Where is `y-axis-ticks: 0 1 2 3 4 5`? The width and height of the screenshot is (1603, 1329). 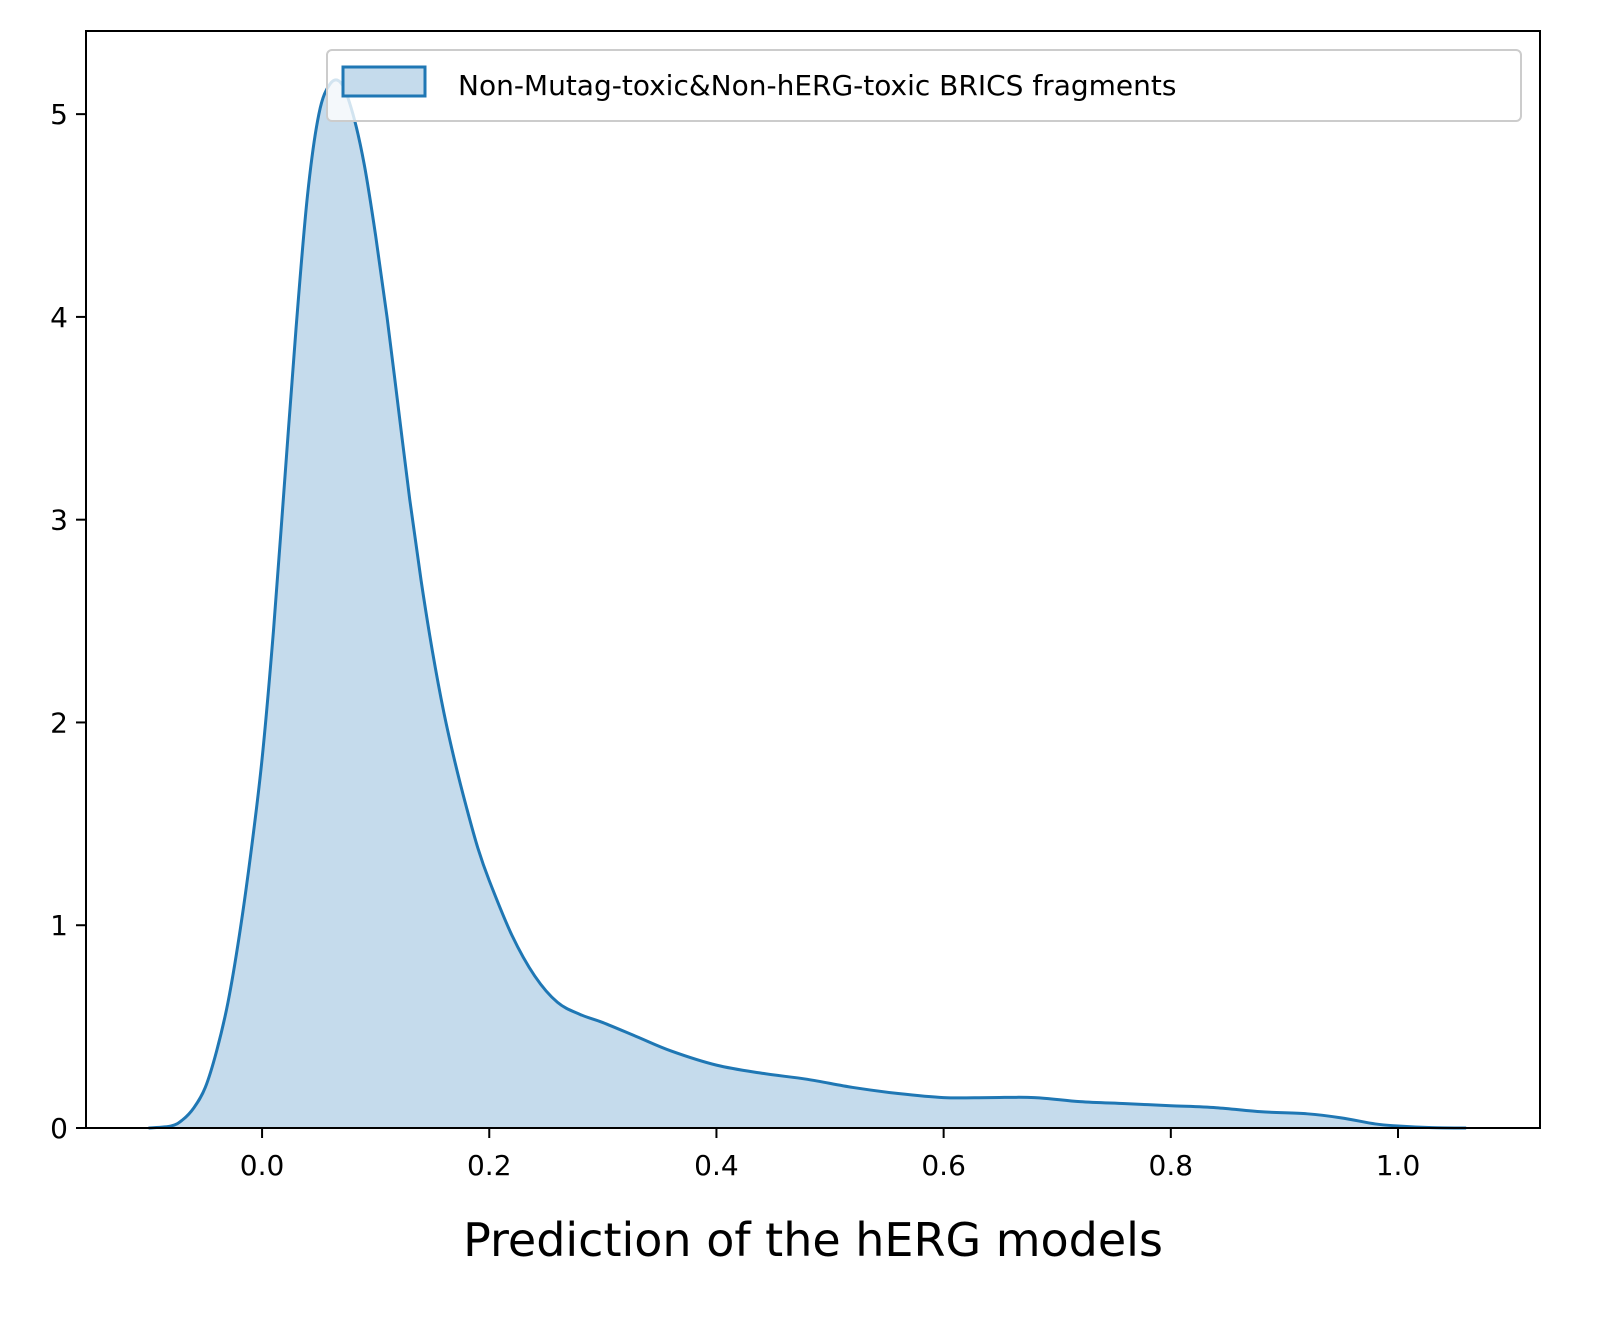
y-axis-ticks: 0 1 2 3 4 5 is located at coordinates (68, 621).